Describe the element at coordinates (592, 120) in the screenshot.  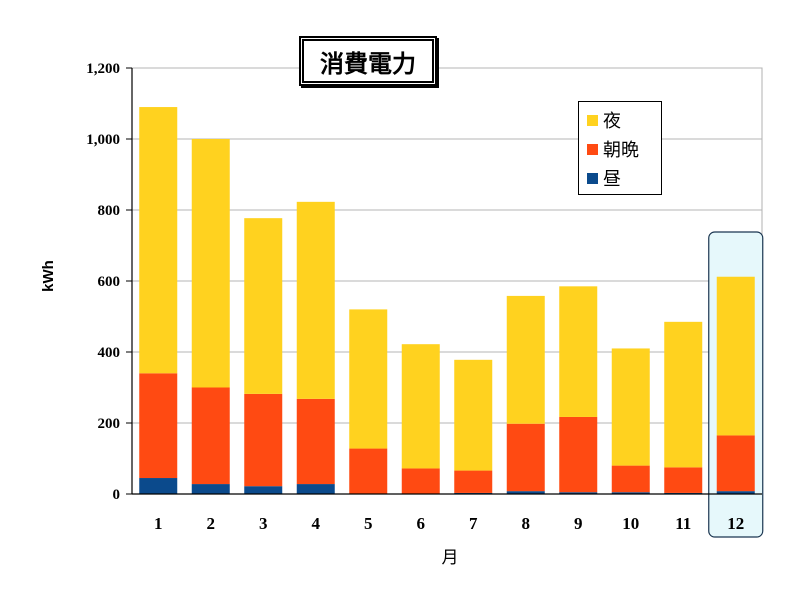
I see `legend-swatch-night` at that location.